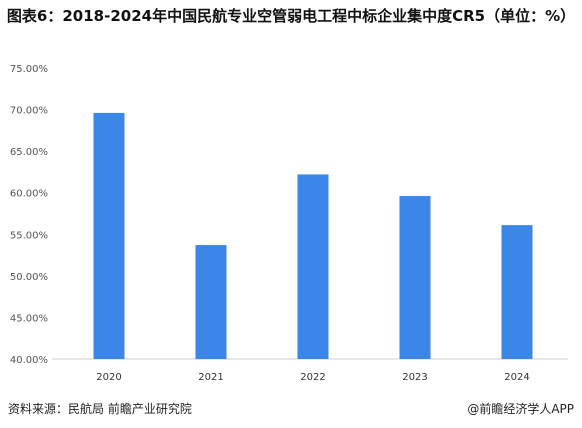  Describe the element at coordinates (29, 152) in the screenshot. I see `y-tick-label: 65.00%` at that location.